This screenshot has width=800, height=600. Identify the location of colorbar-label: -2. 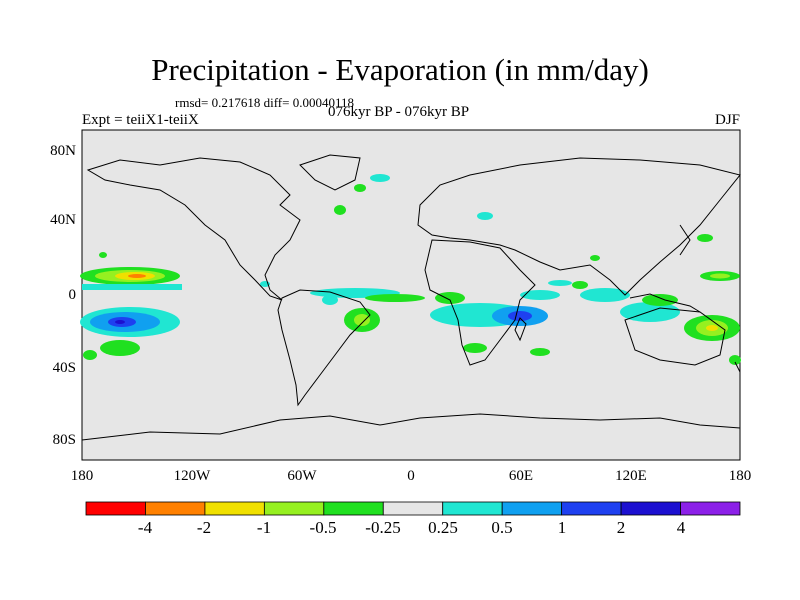
(204, 527).